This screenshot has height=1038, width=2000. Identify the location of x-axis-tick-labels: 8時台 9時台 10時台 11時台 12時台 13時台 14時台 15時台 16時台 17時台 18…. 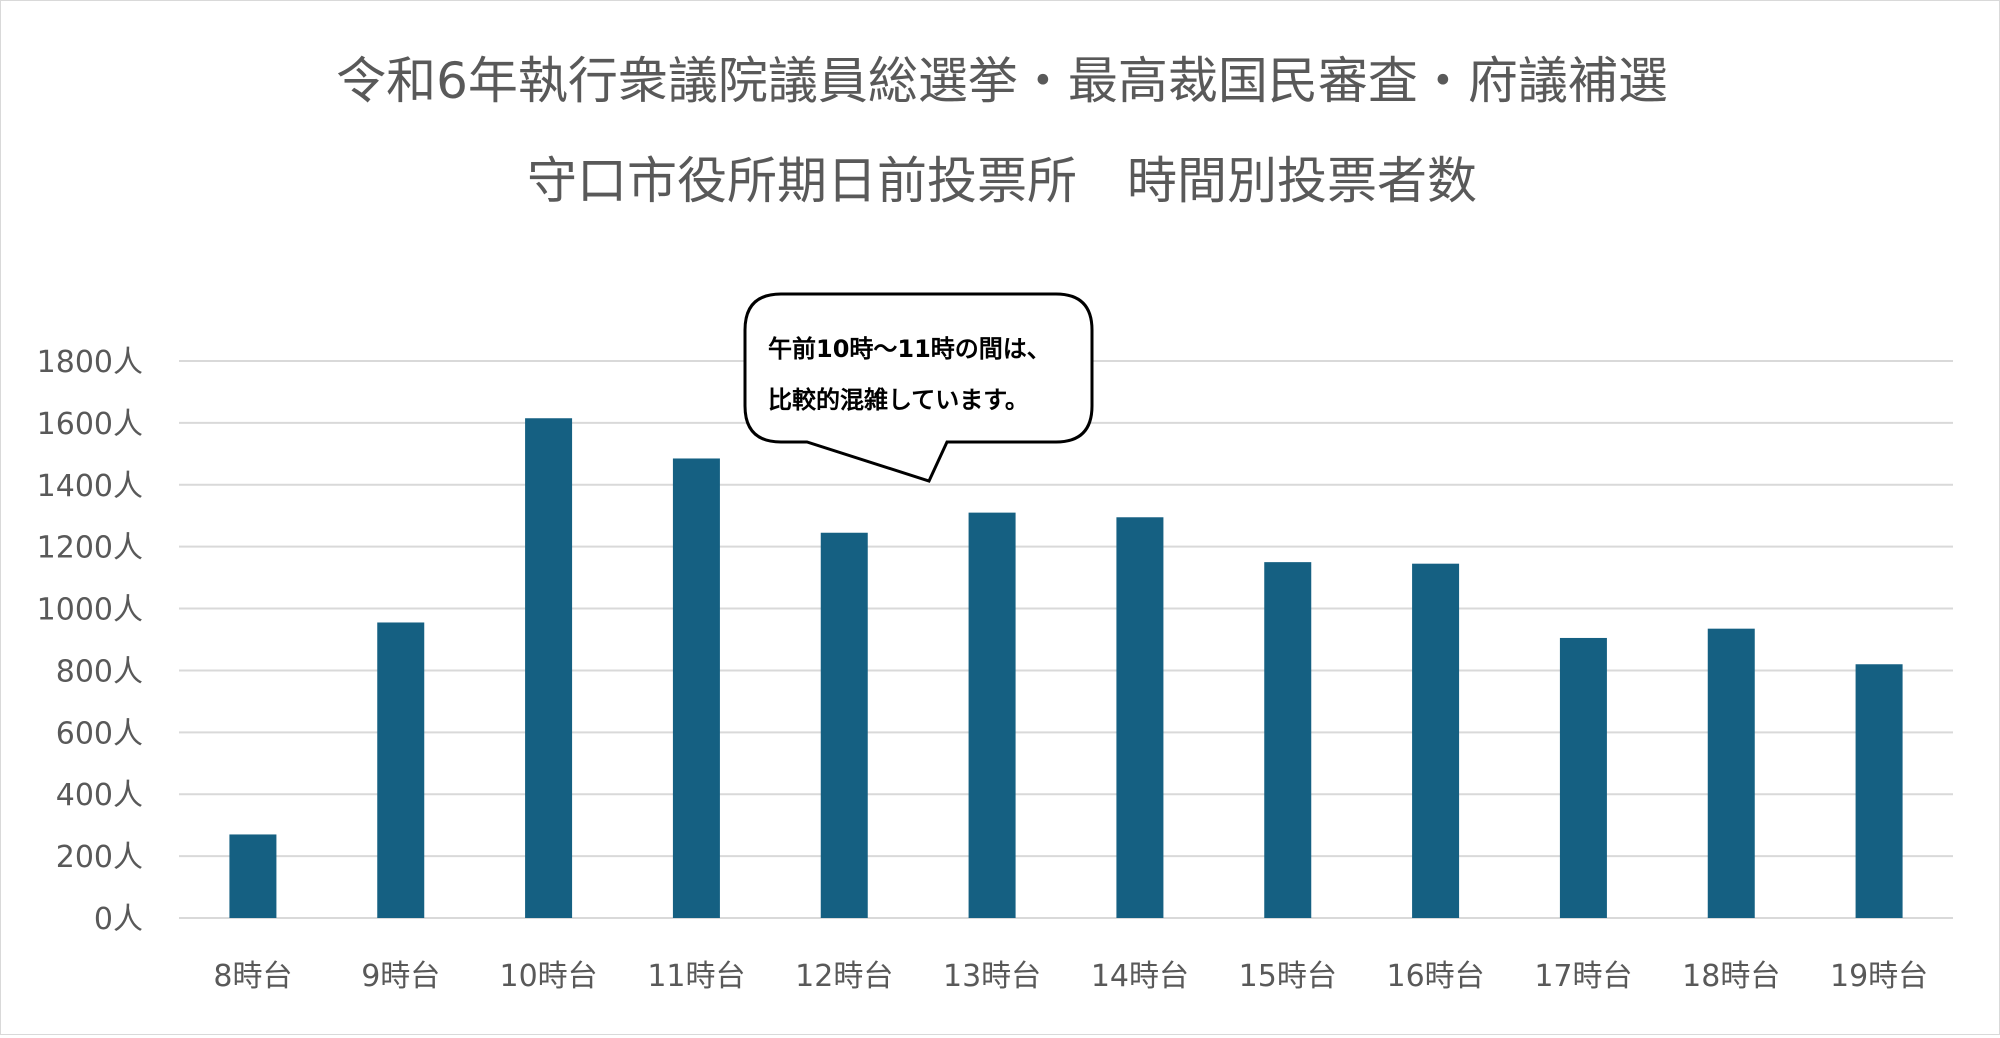
(1070, 976).